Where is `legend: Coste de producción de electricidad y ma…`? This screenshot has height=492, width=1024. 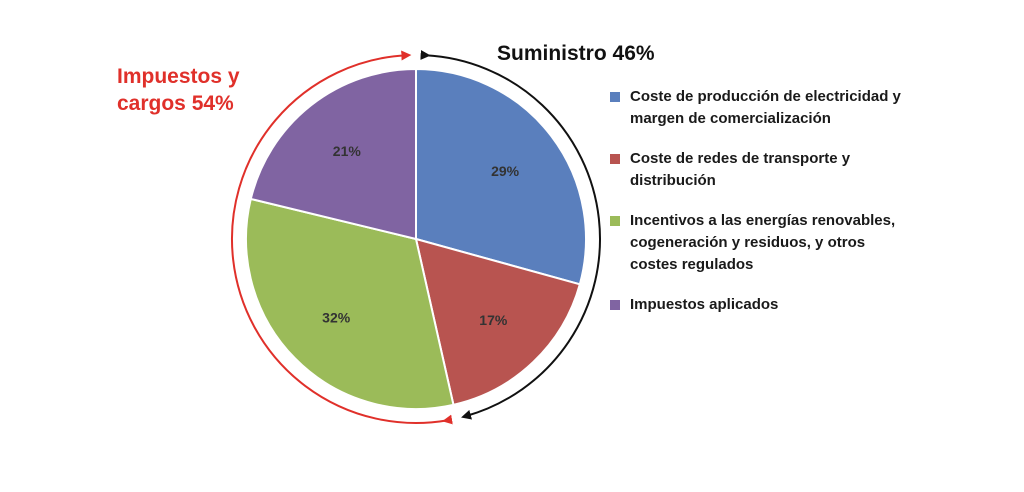
legend: Coste de producción de electricidad y ma… is located at coordinates (760, 210).